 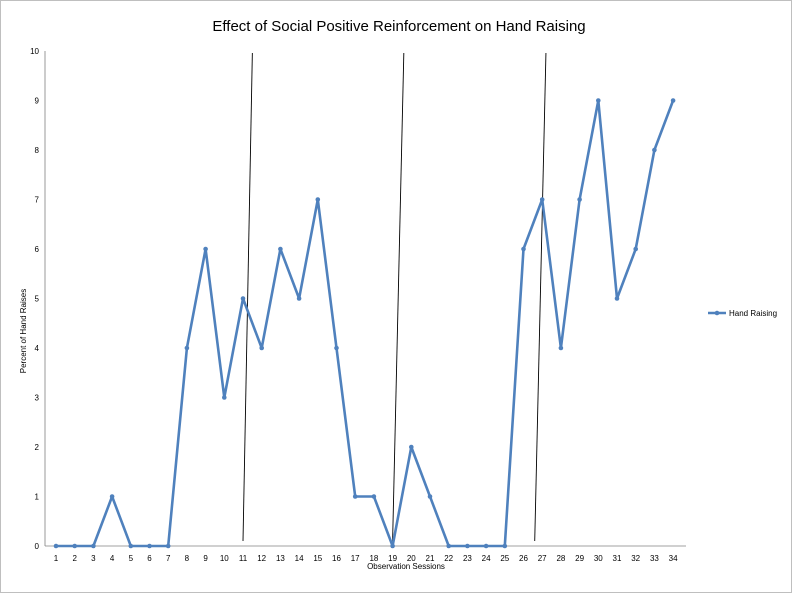 What do you see at coordinates (467, 558) in the screenshot?
I see `x-tick-label: 23` at bounding box center [467, 558].